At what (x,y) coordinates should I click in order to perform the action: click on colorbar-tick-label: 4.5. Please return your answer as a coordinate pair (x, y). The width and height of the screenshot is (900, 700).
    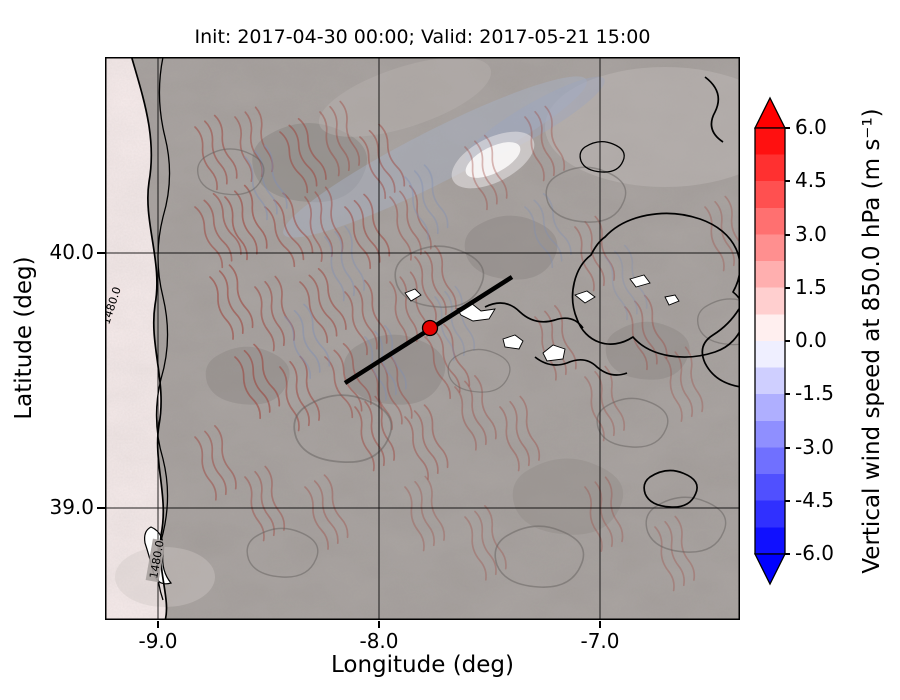
    Looking at the image, I should click on (811, 180).